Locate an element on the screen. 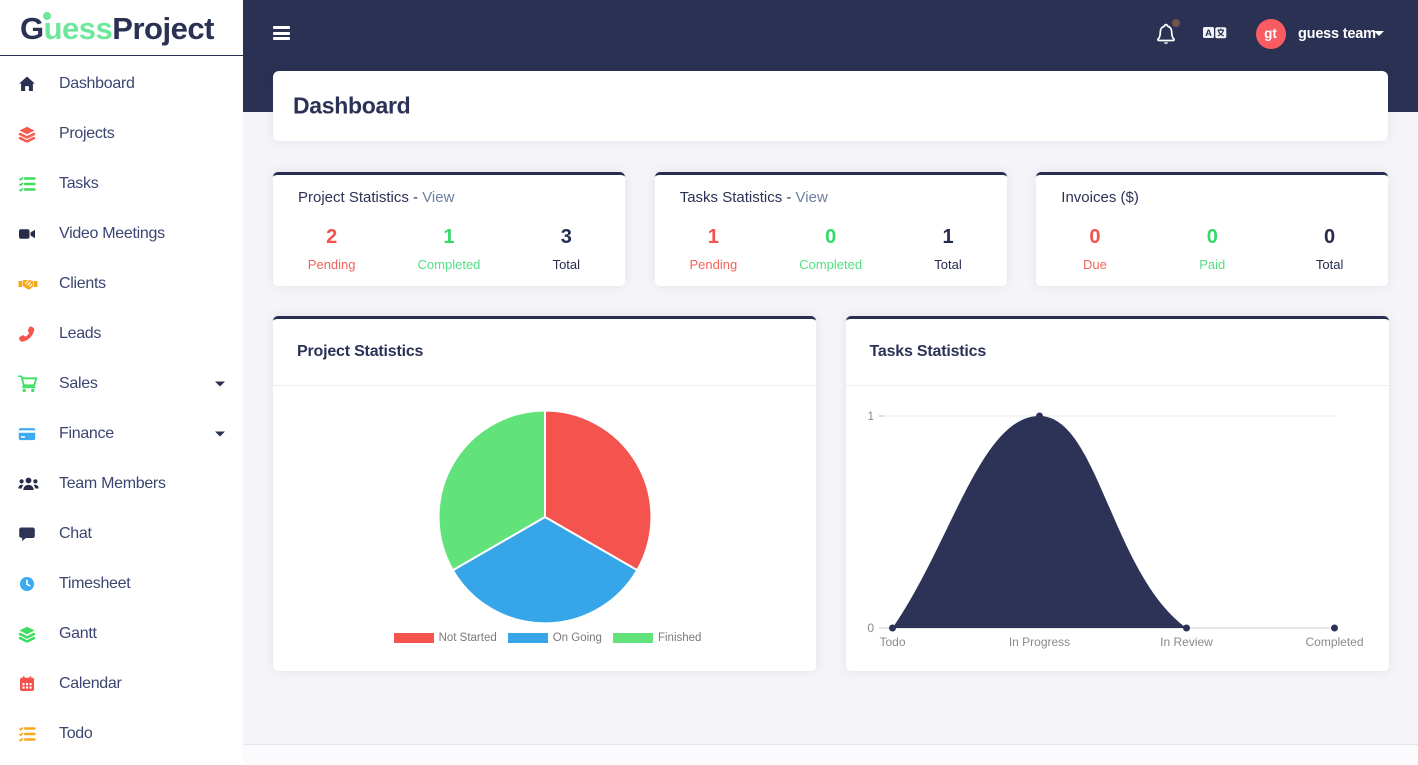 Image resolution: width=1418 pixels, height=765 pixels. svg-text: 0 is located at coordinates (870, 628).